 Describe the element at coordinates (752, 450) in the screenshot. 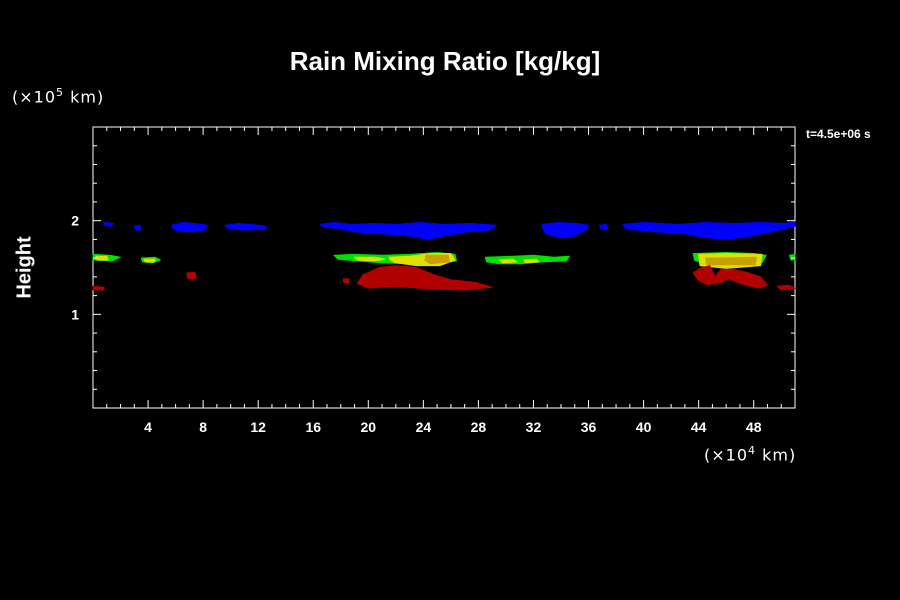

I see `x-unit-exponent: 4` at that location.